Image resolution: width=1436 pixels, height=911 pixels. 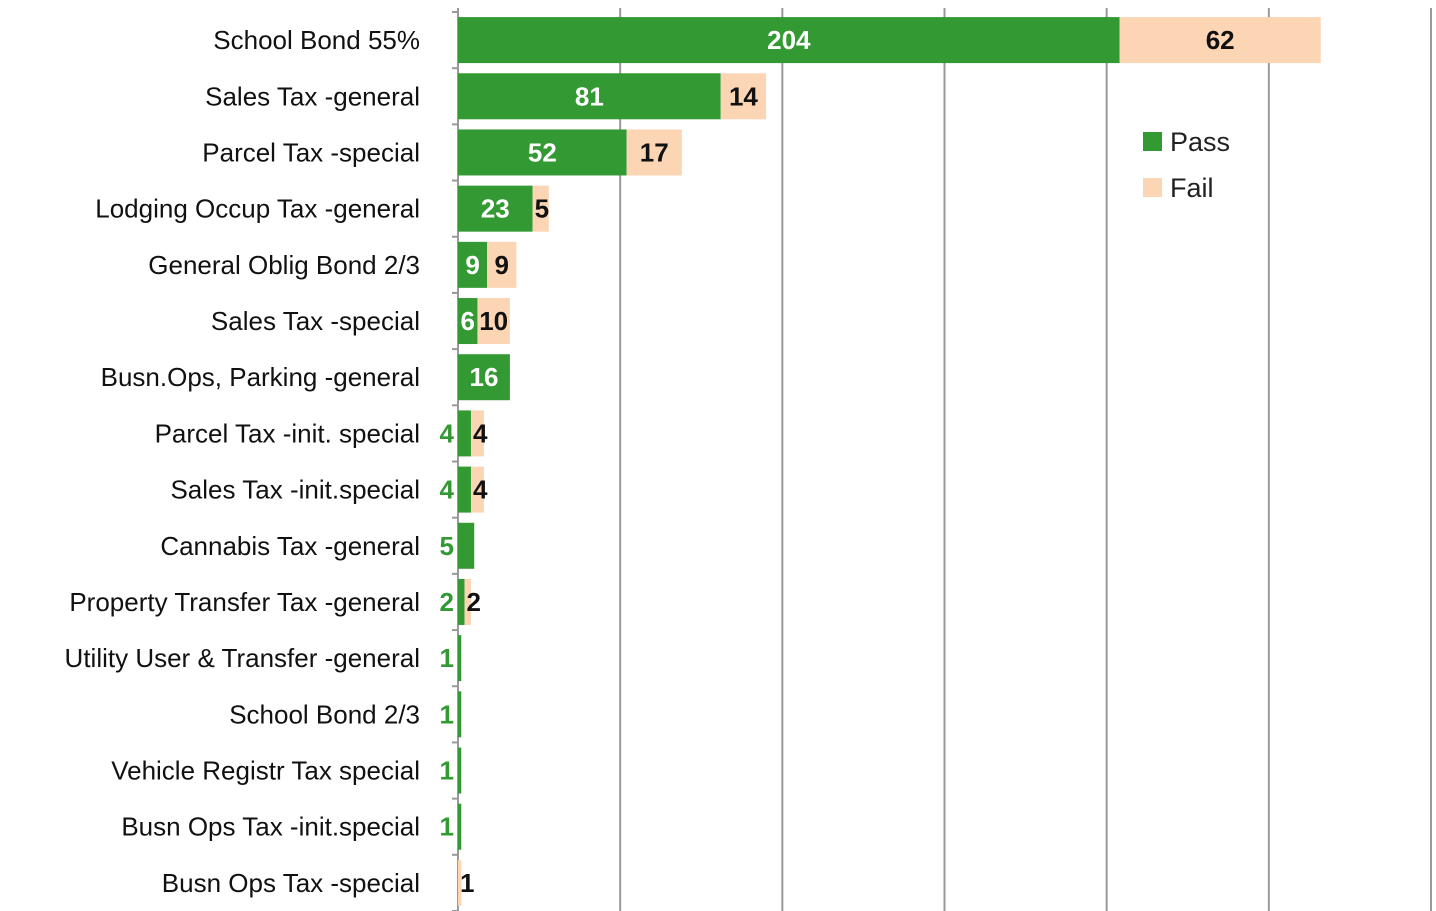 What do you see at coordinates (324, 714) in the screenshot?
I see `y-tick-label: School Bond 2/3` at bounding box center [324, 714].